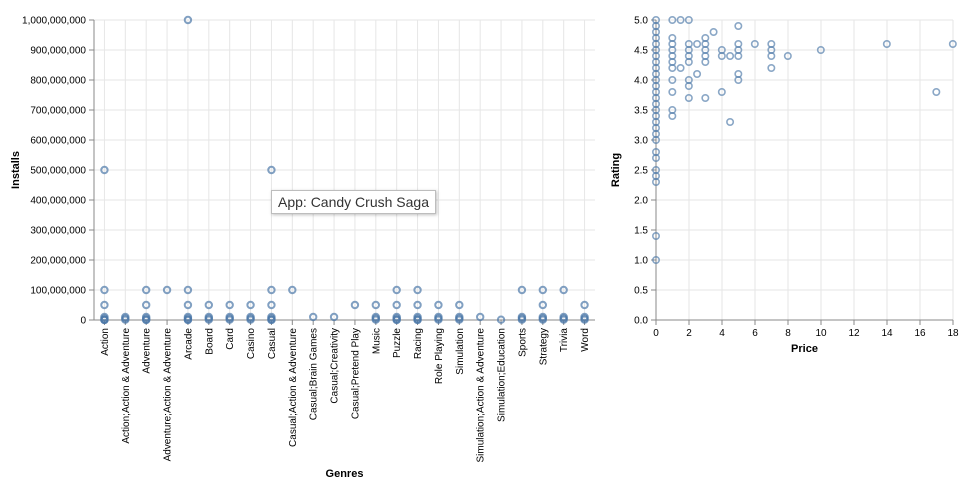 This screenshot has height=496, width=973. What do you see at coordinates (58, 51) in the screenshot?
I see `y-tick-label: 900,000,000` at bounding box center [58, 51].